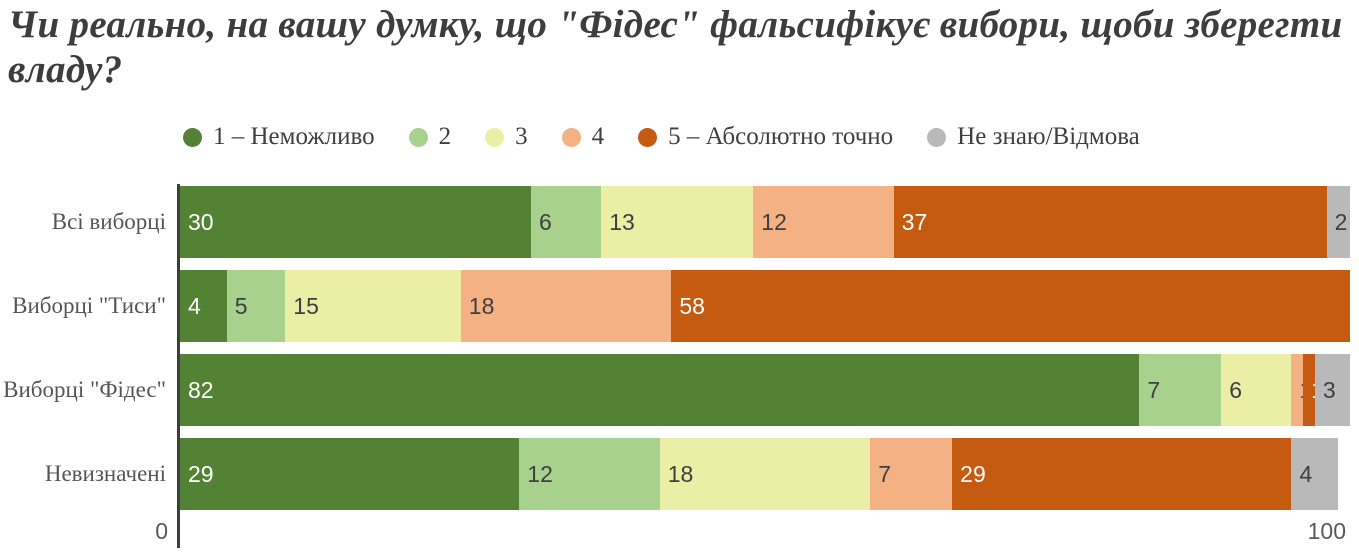 The image size is (1359, 552). I want to click on bar-row: Виборці "Фідес" 82 7 6 113, so click(679, 390).